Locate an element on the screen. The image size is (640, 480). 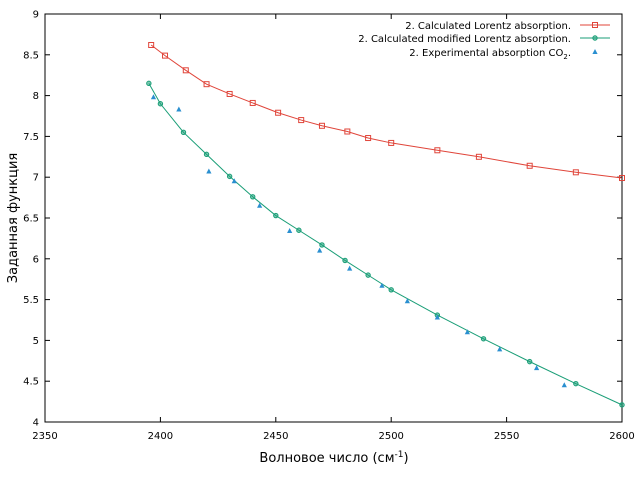
y-tick-label: 5.5 is located at coordinates (31, 300).